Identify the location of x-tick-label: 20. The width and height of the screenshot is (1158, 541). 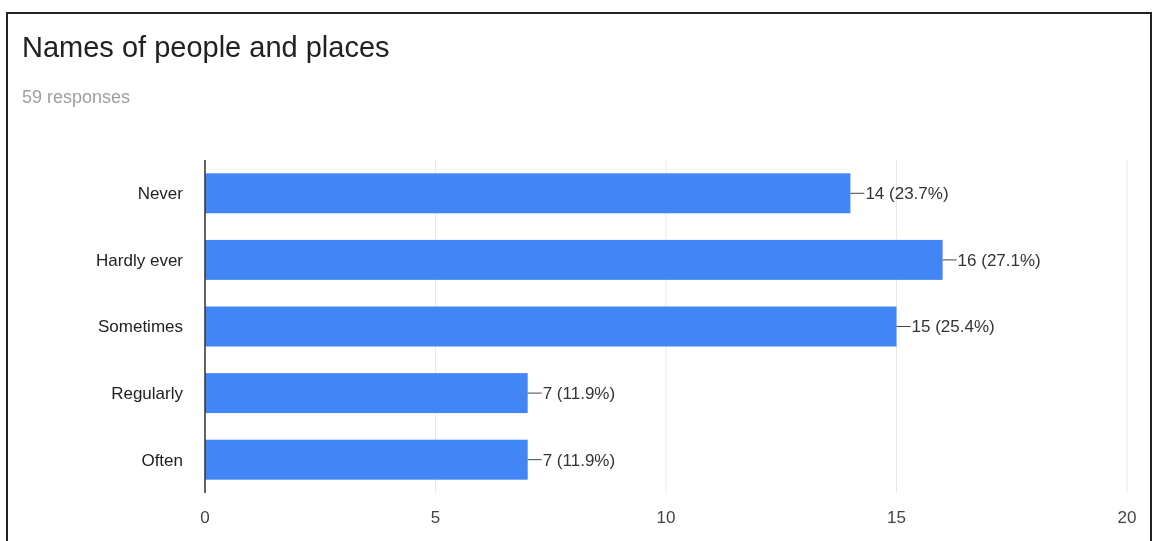
(1127, 517).